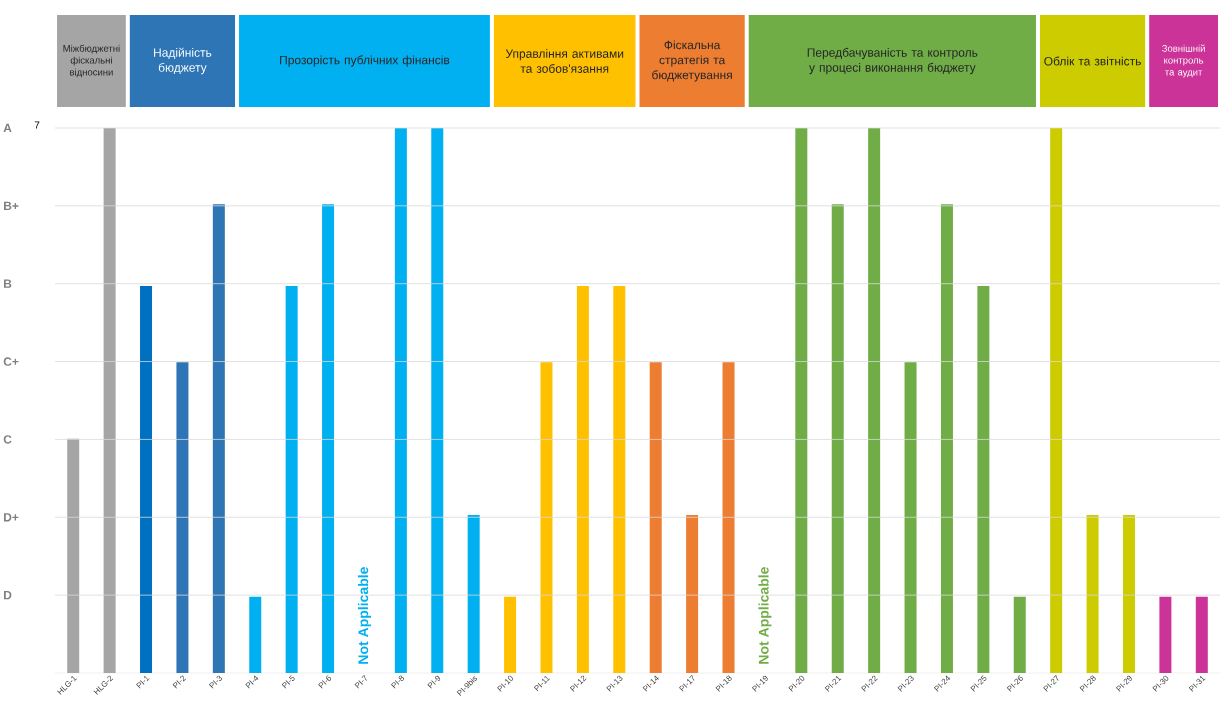  What do you see at coordinates (365, 61) in the screenshot?
I see `category-label: Прозорість публічних фінансів` at bounding box center [365, 61].